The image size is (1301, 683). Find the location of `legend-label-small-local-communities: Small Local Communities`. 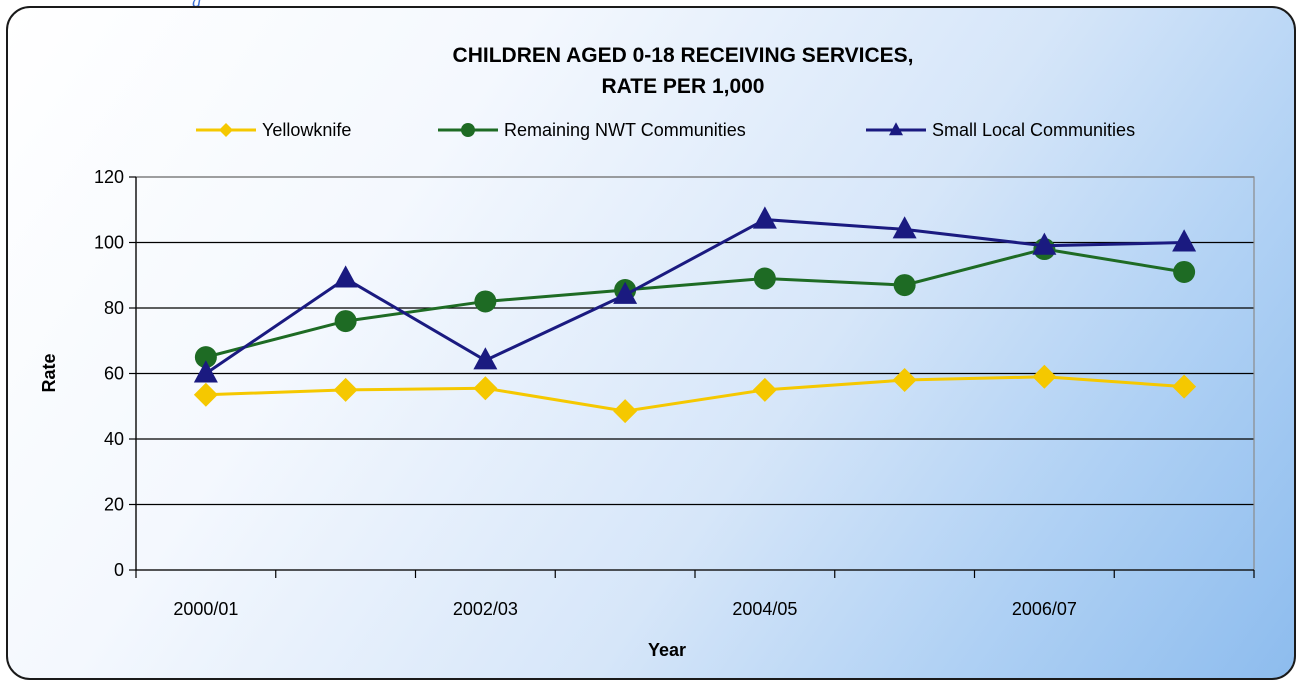

legend-label-small-local-communities: Small Local Communities is located at coordinates (1033, 130).